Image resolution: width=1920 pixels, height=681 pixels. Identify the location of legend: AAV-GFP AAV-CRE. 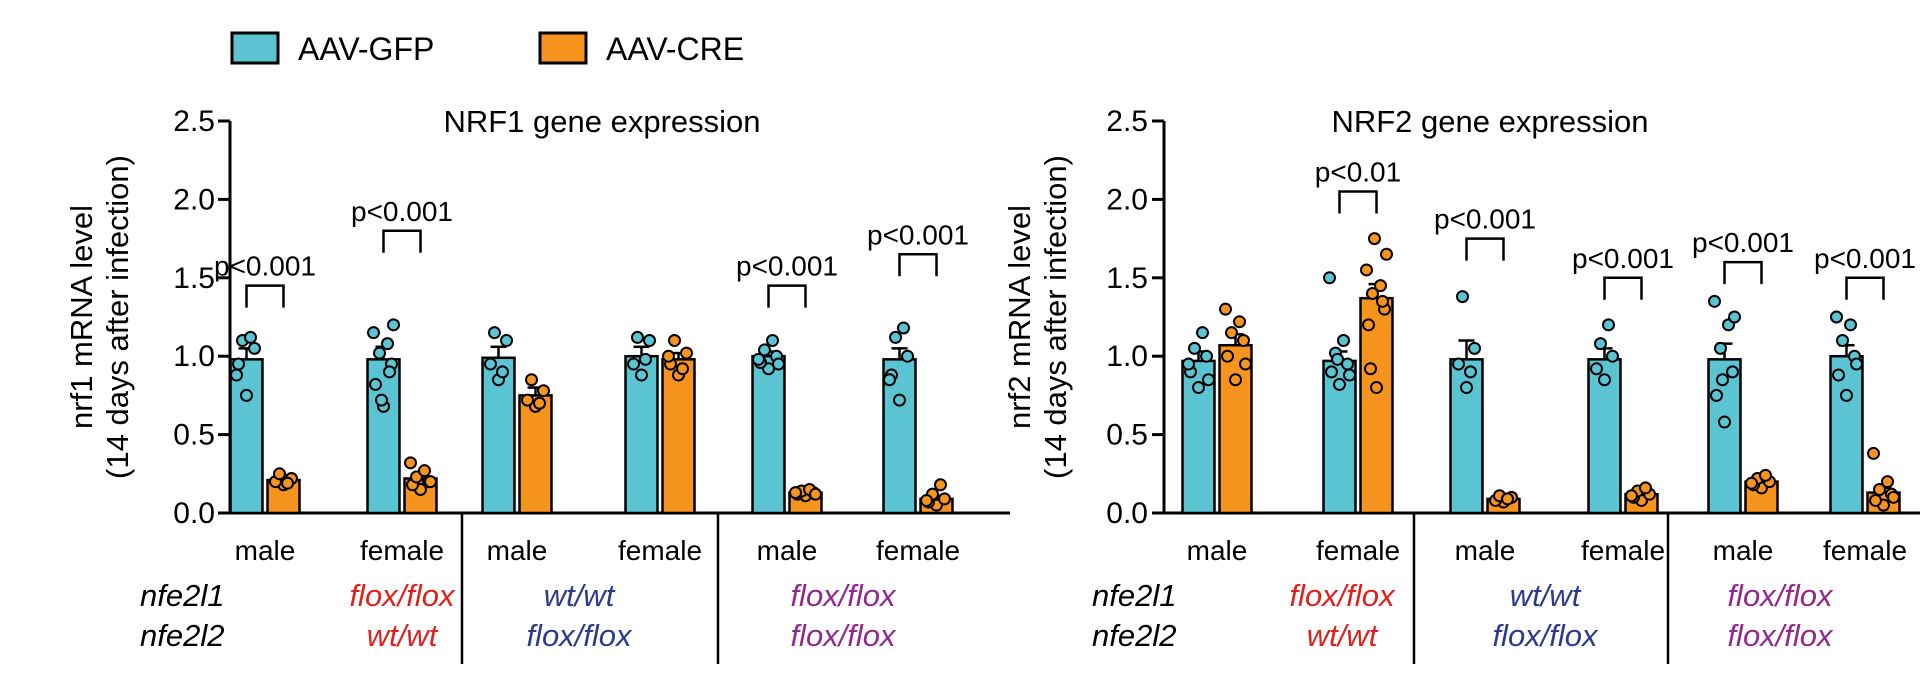
(487, 49).